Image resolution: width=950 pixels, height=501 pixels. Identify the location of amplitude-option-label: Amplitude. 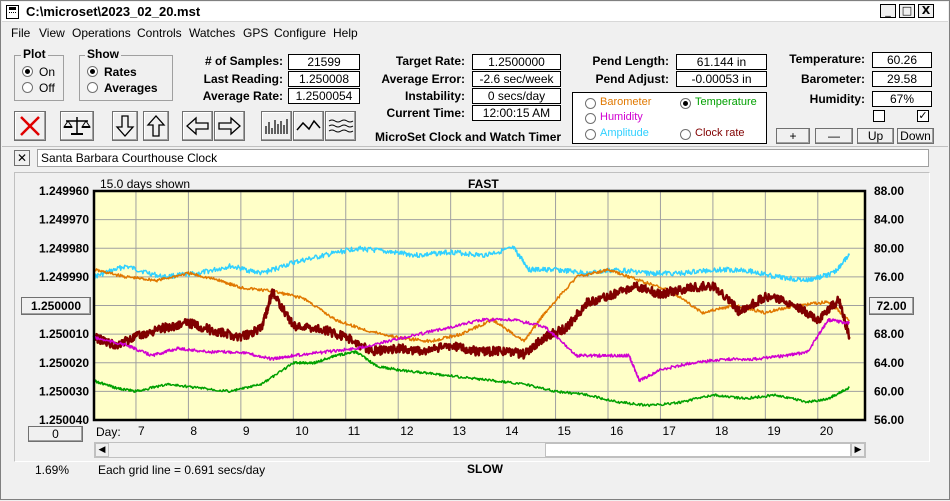
(624, 133).